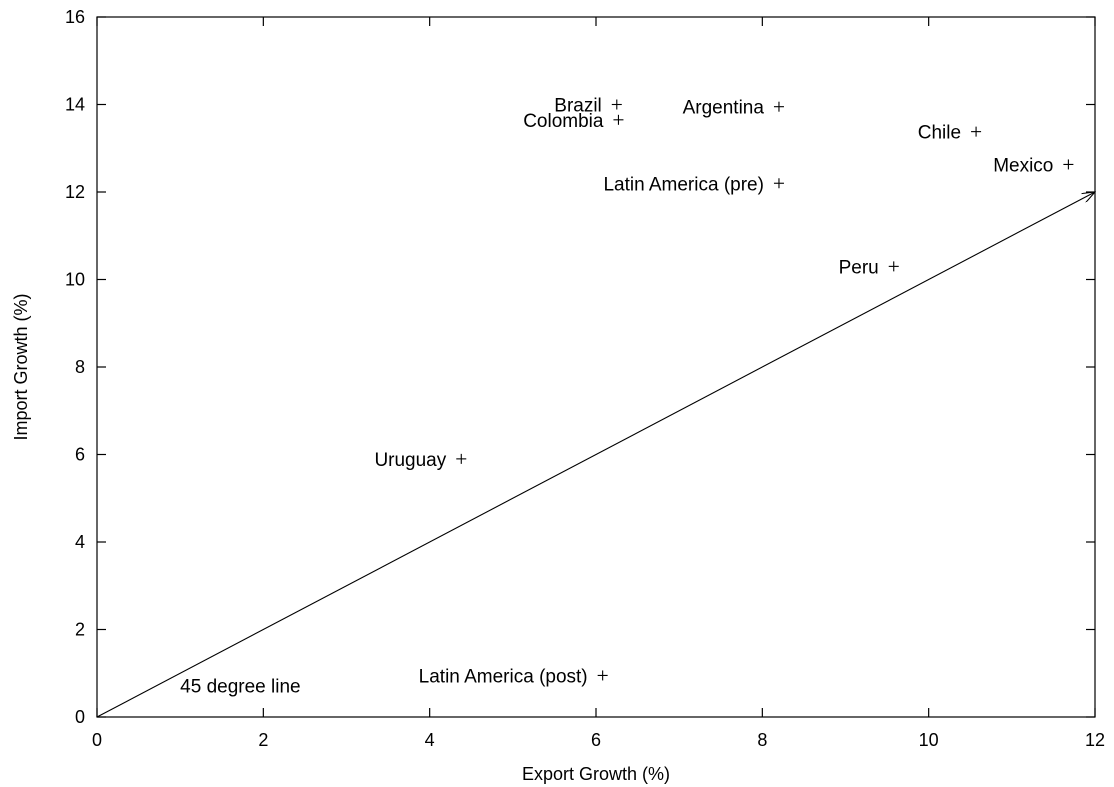 The height and width of the screenshot is (787, 1114). I want to click on data-point: Uruguay, so click(420, 460).